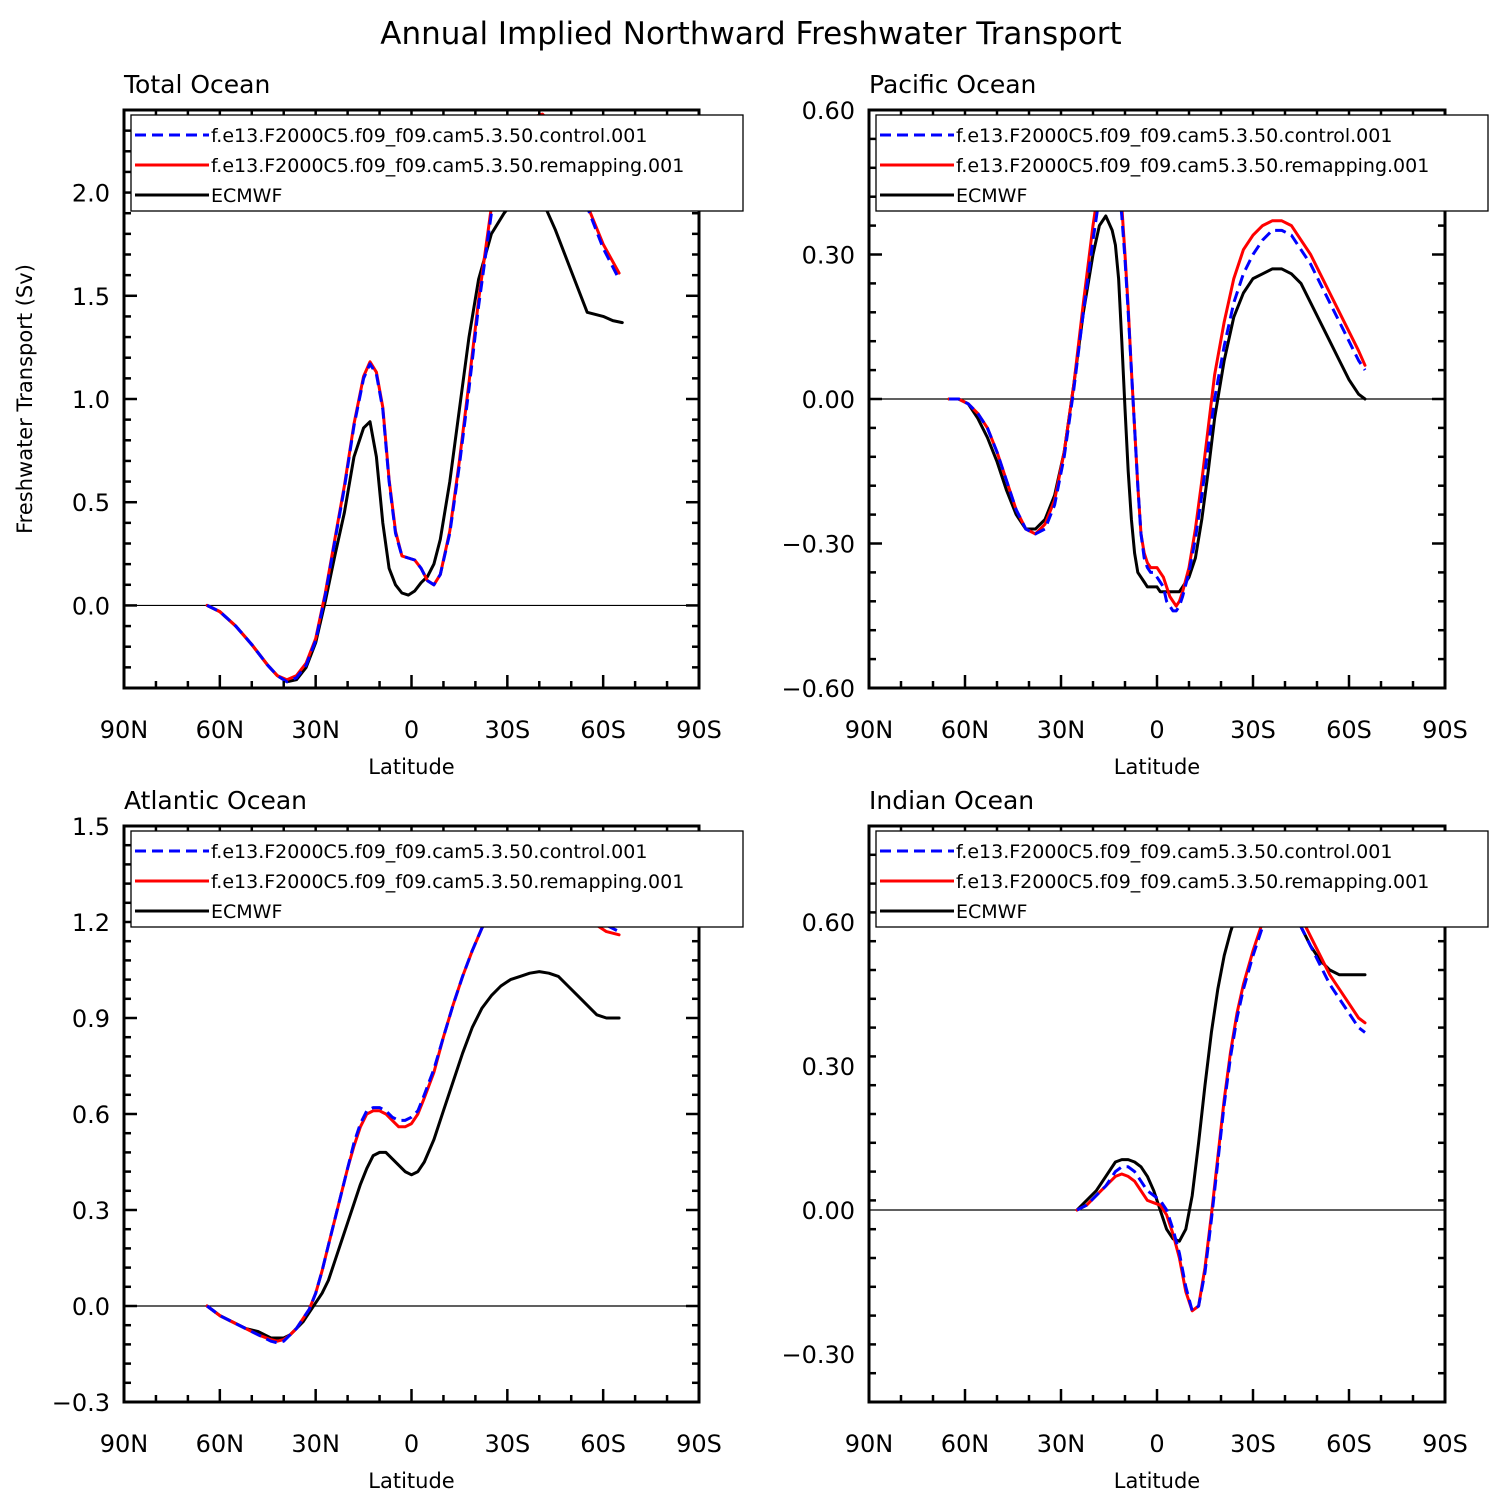 Image resolution: width=1502 pixels, height=1502 pixels. Describe the element at coordinates (951, 800) in the screenshot. I see `panel-title: Indian Ocean` at that location.